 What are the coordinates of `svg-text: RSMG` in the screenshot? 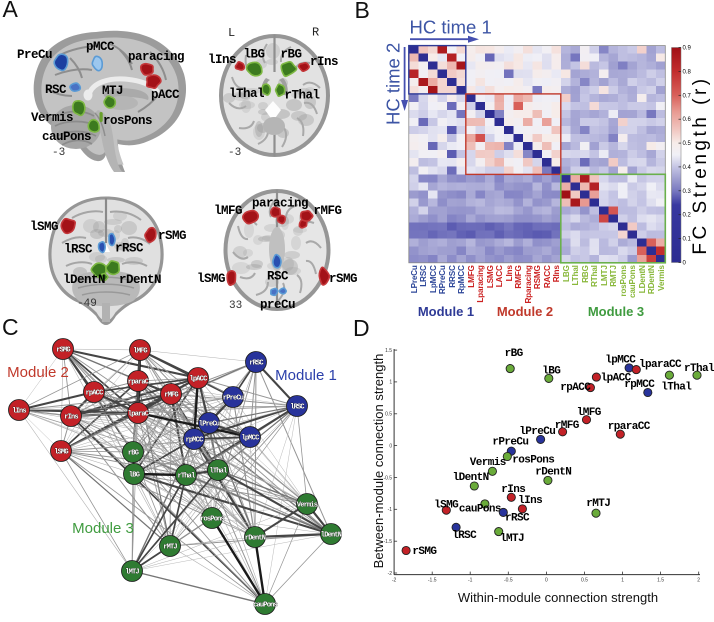 It's located at (537, 277).